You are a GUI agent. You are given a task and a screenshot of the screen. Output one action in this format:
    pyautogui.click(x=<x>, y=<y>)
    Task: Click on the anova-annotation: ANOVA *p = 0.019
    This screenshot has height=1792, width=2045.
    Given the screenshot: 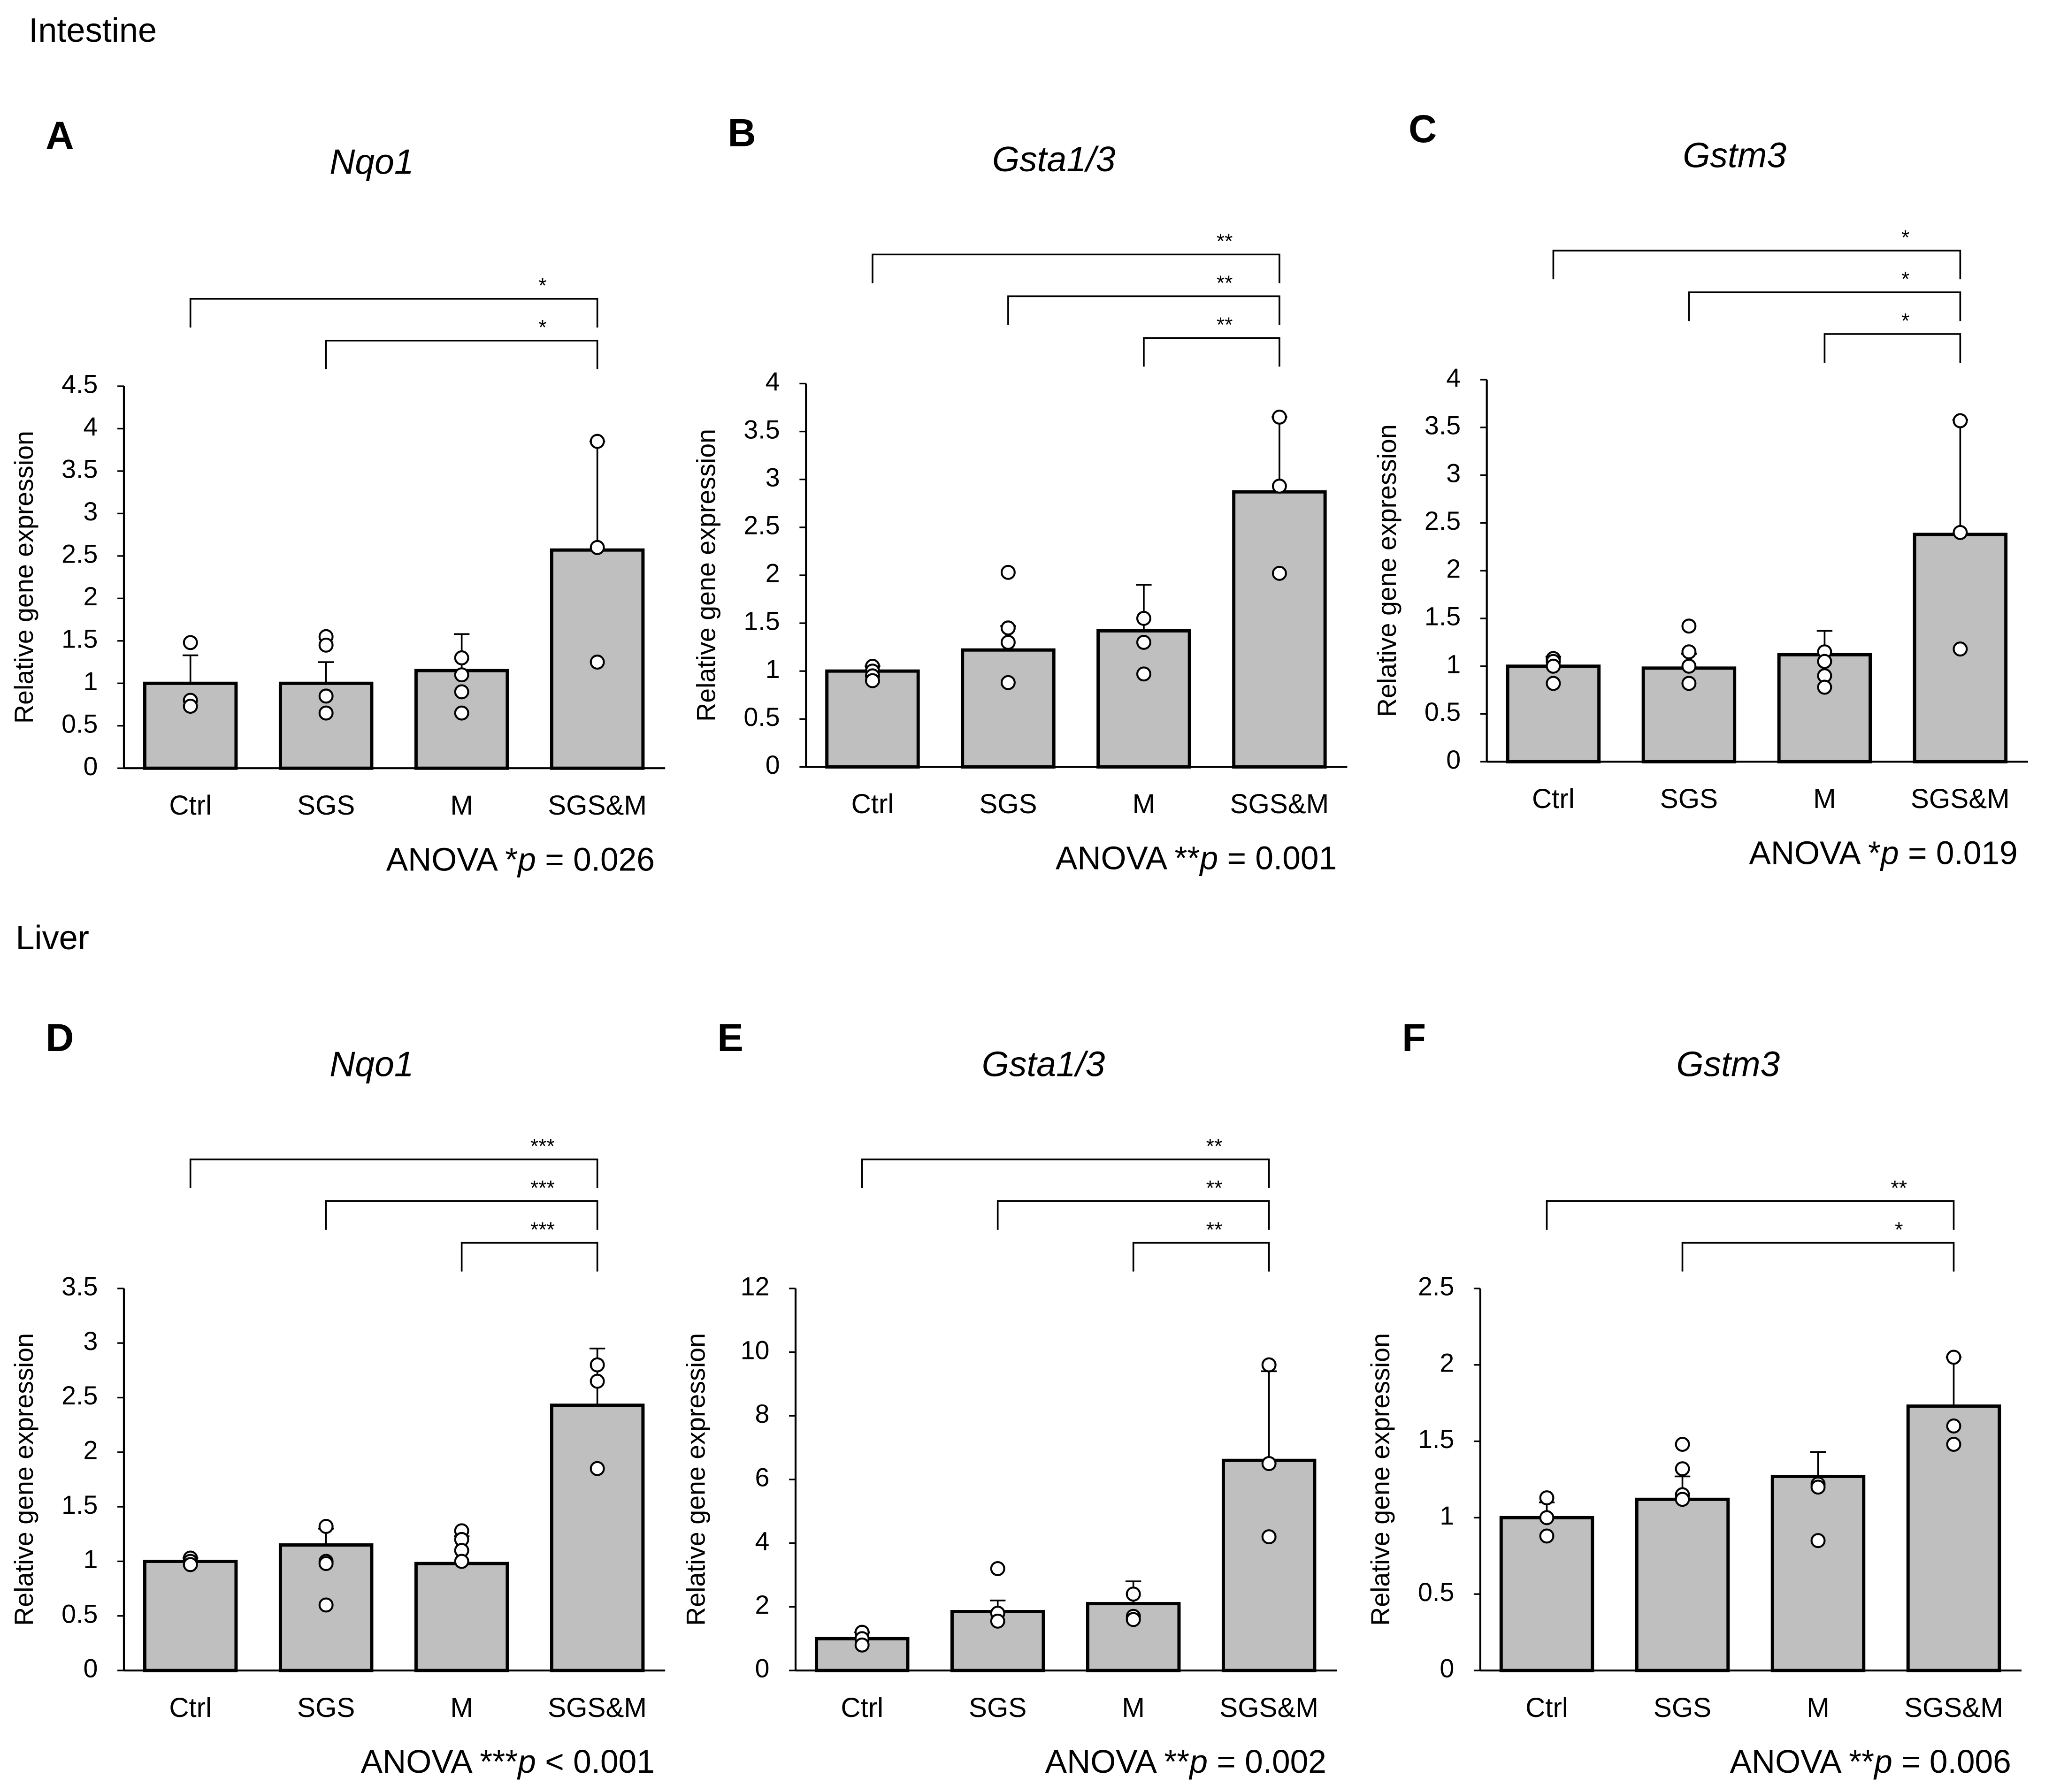 What is the action you would take?
    pyautogui.click(x=1883, y=853)
    